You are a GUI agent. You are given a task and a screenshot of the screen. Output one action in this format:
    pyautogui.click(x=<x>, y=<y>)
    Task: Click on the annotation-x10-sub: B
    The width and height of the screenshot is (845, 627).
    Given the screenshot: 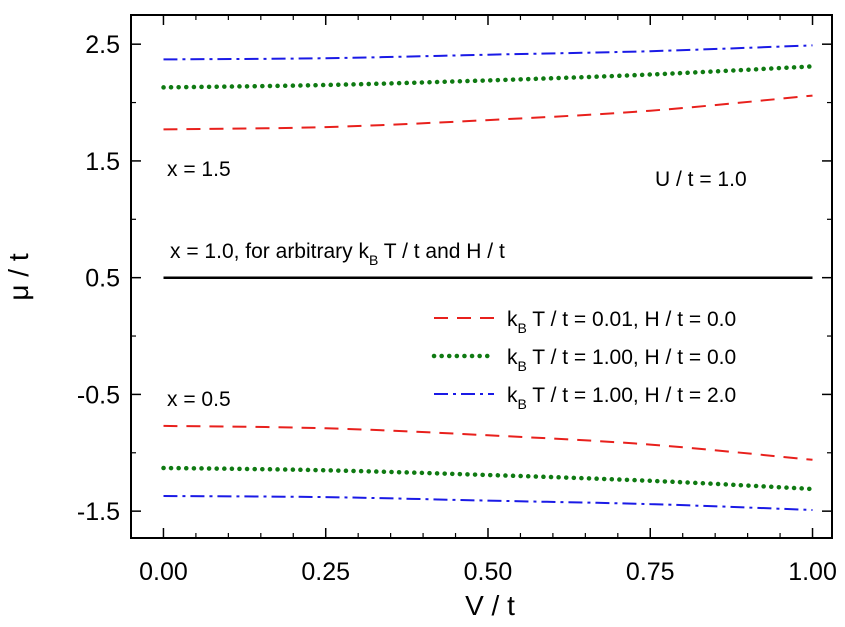 What is the action you would take?
    pyautogui.click(x=373, y=260)
    